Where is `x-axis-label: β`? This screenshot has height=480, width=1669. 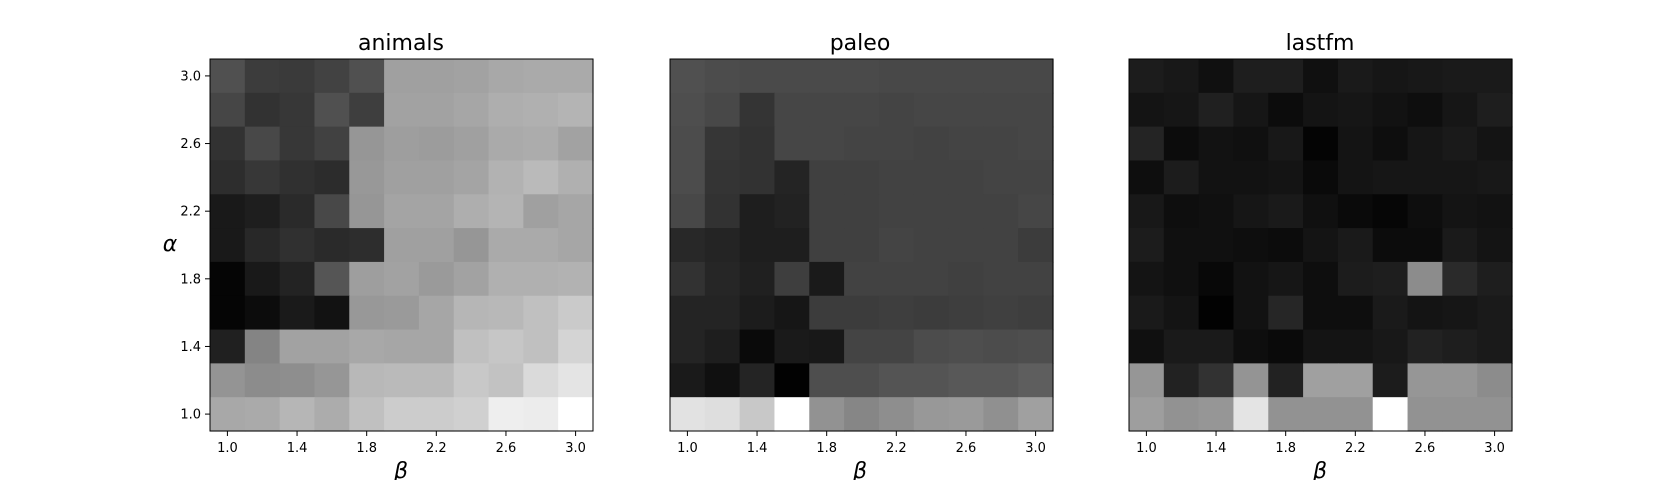 x-axis-label: β is located at coordinates (859, 469).